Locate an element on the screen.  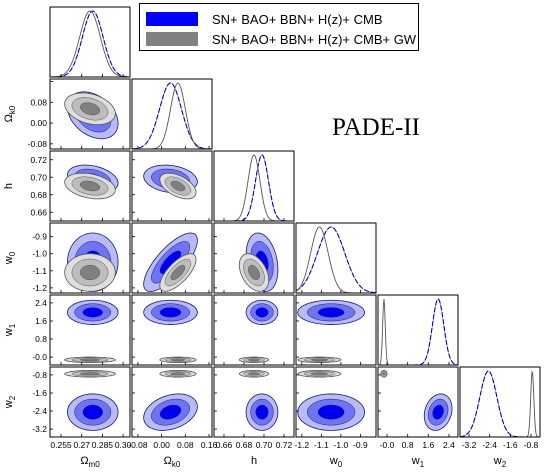
x-tick-label-w2: -0.8 is located at coordinates (531, 445).